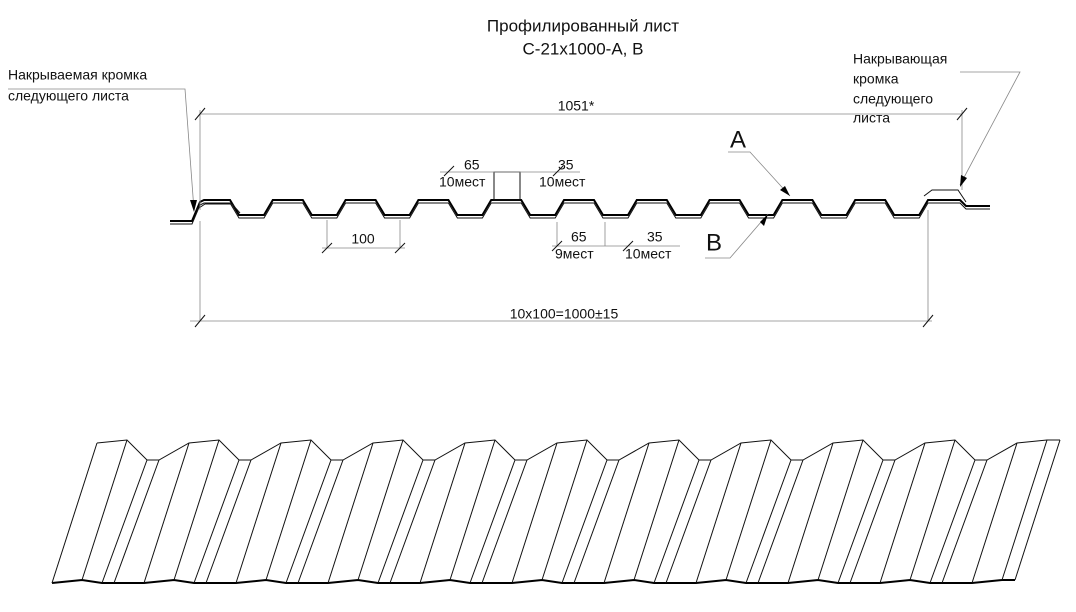 Image resolution: width=1076 pixels, height=612 pixels. I want to click on sheet-top-edge, so click(578, 450).